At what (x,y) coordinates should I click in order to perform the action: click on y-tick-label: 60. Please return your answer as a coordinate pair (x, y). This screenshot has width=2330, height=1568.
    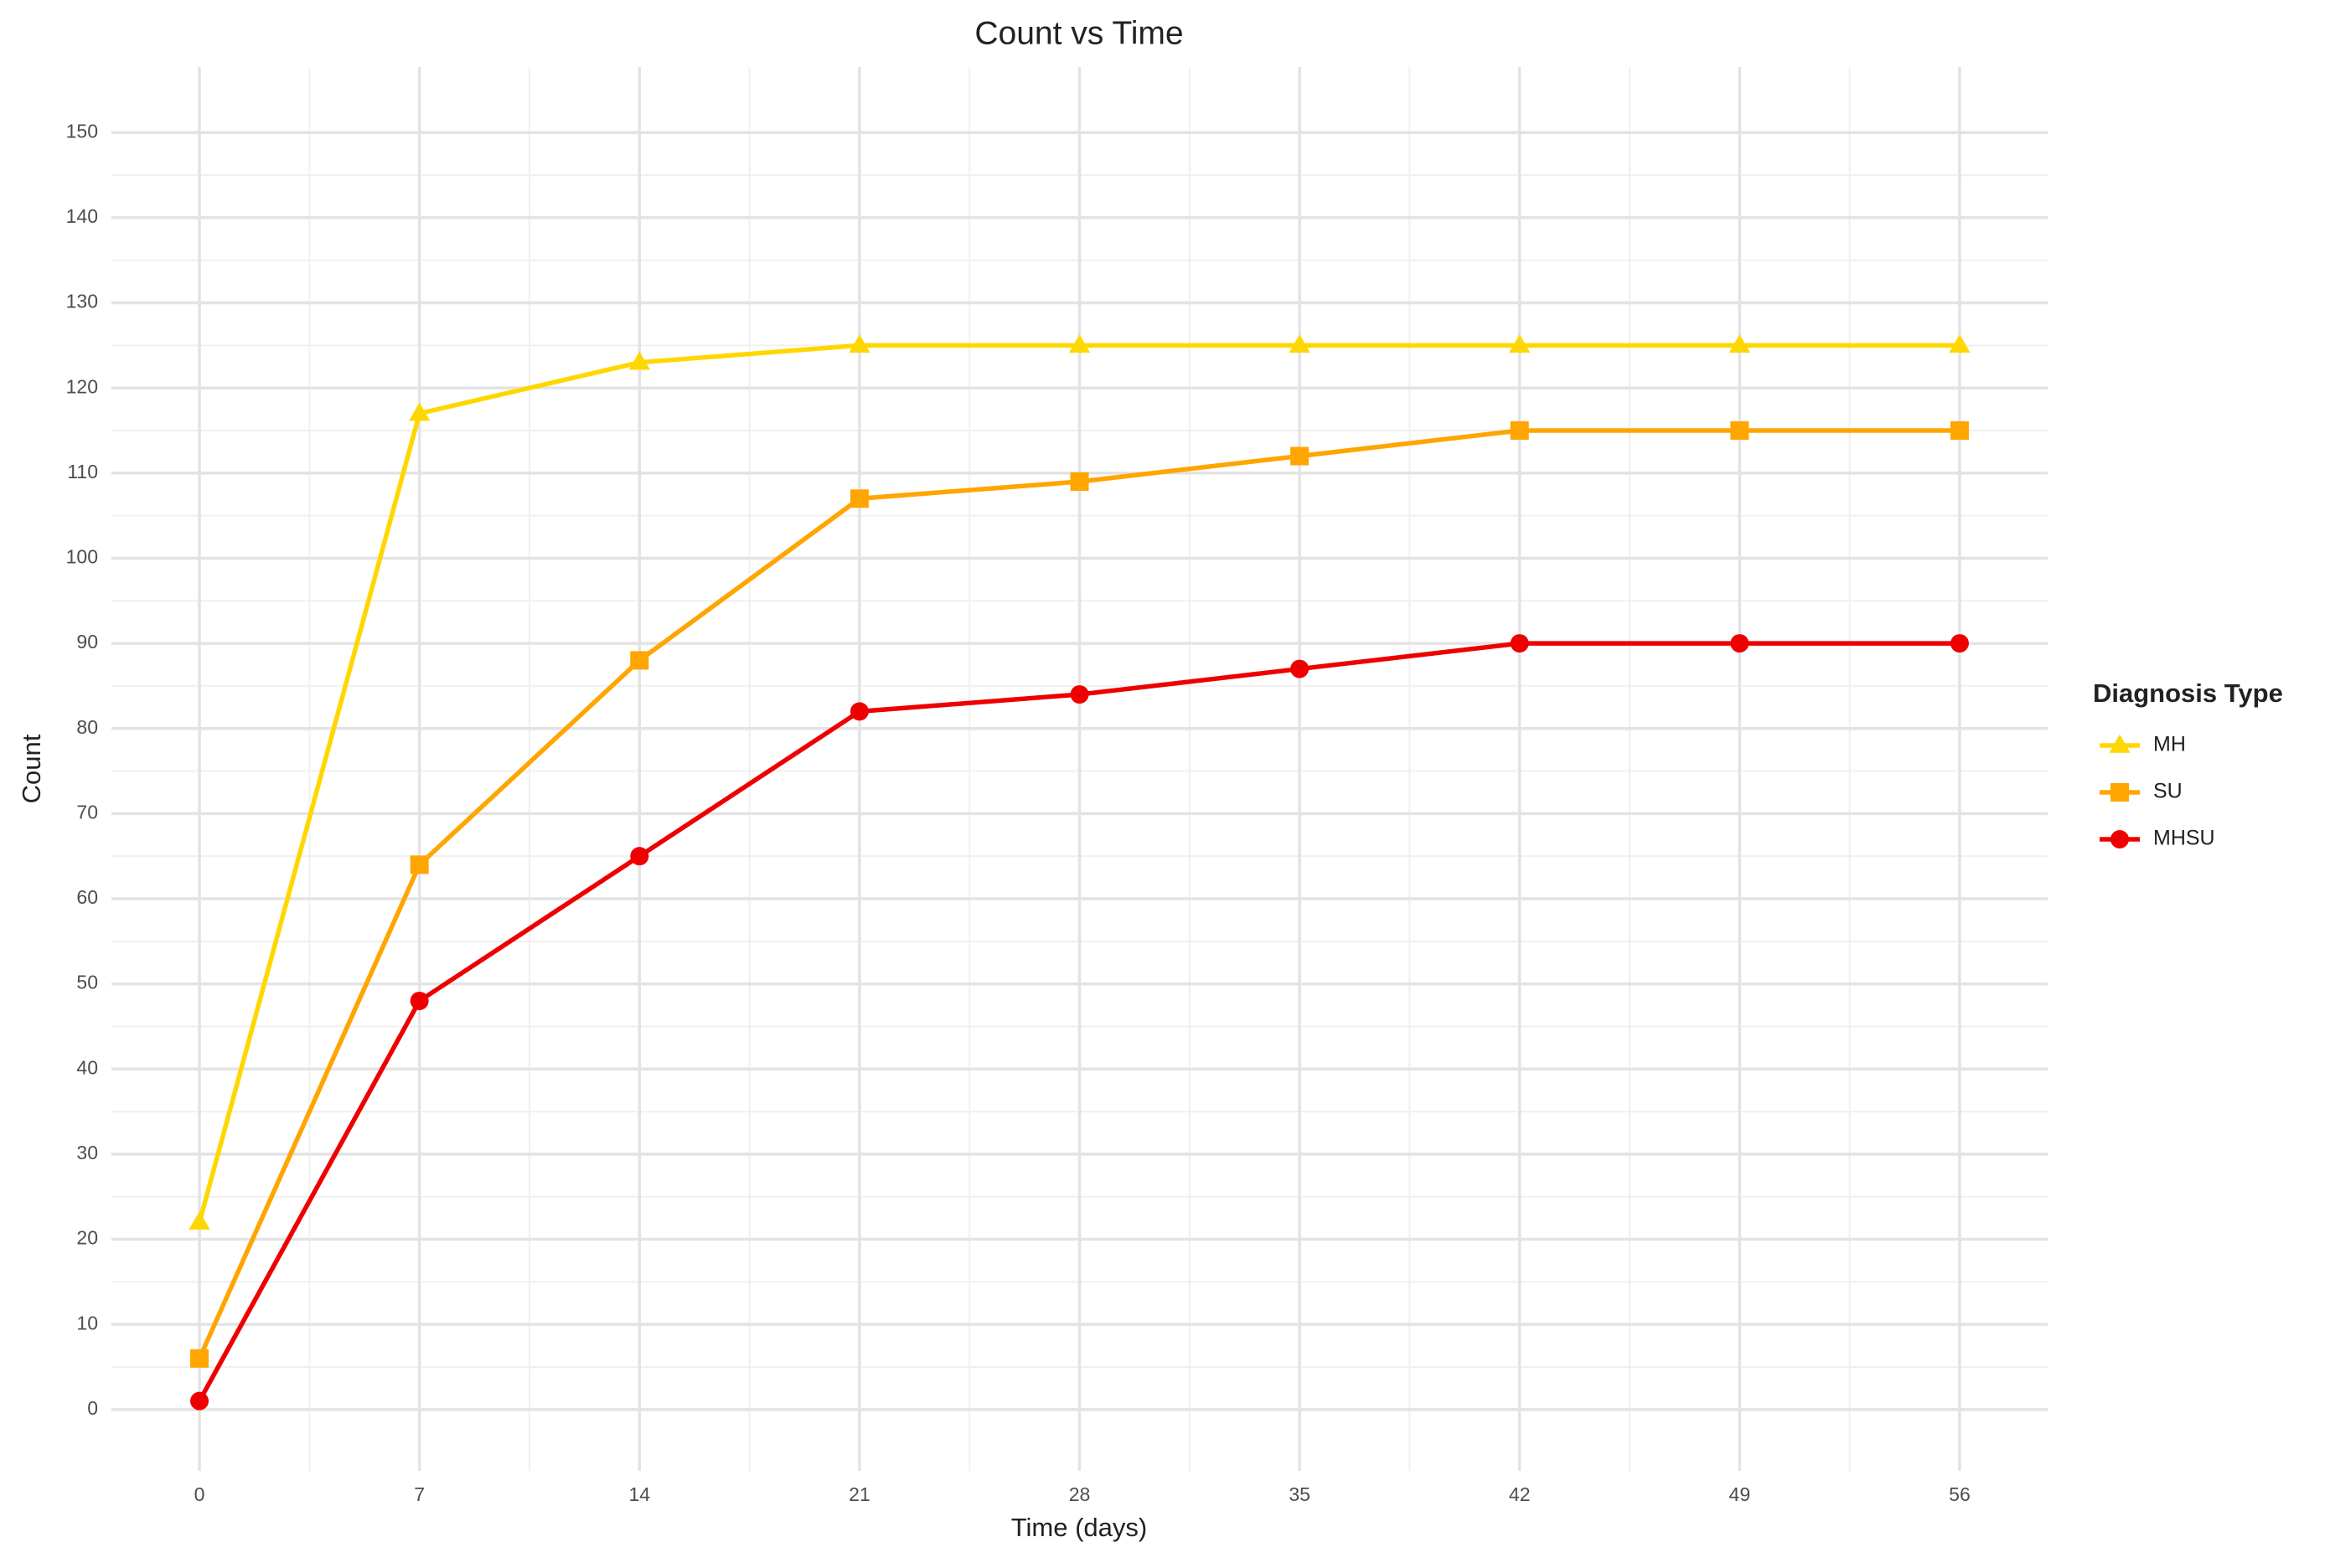
    Looking at the image, I should click on (87, 897).